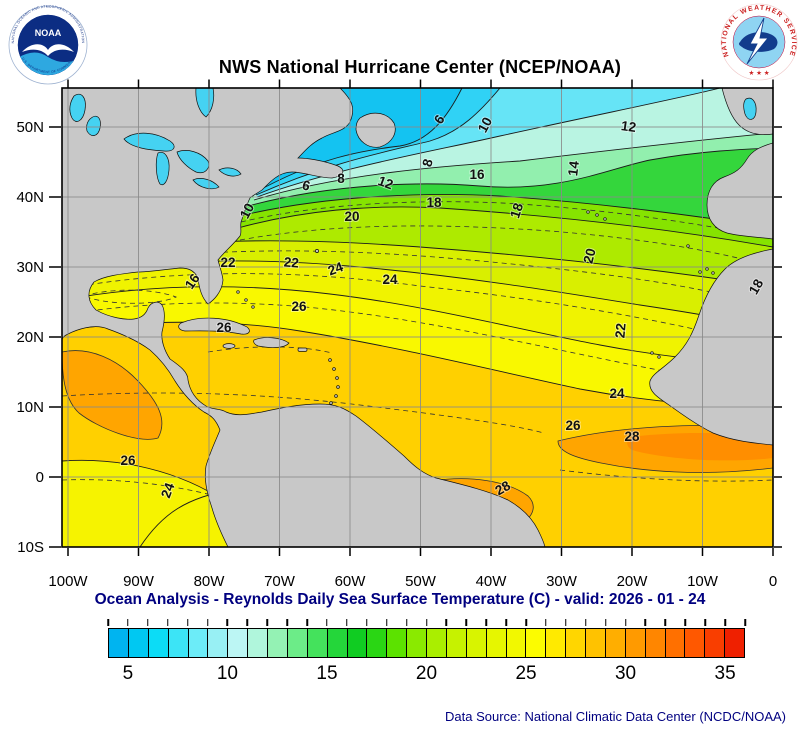 The width and height of the screenshot is (800, 737). Describe the element at coordinates (40, 477) in the screenshot. I see `y-tick-label: 0` at that location.